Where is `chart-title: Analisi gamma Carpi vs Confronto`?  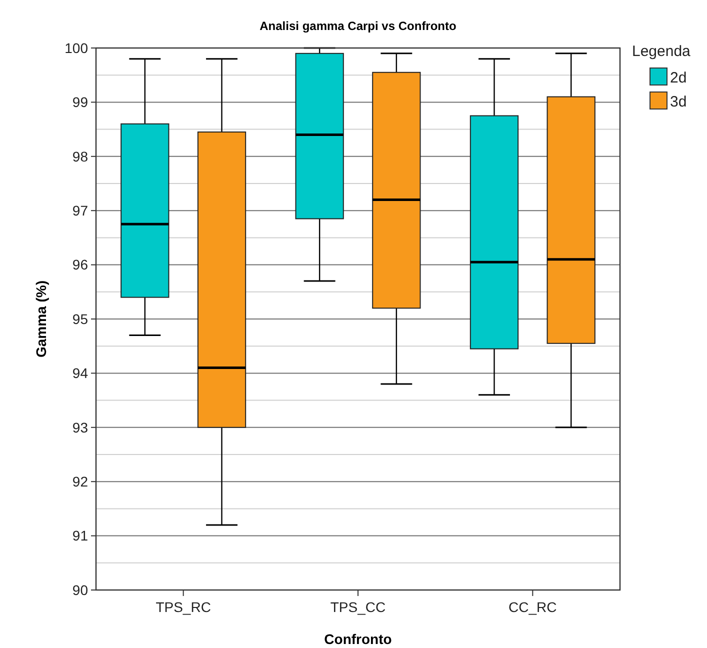 chart-title: Analisi gamma Carpi vs Confronto is located at coordinates (358, 26).